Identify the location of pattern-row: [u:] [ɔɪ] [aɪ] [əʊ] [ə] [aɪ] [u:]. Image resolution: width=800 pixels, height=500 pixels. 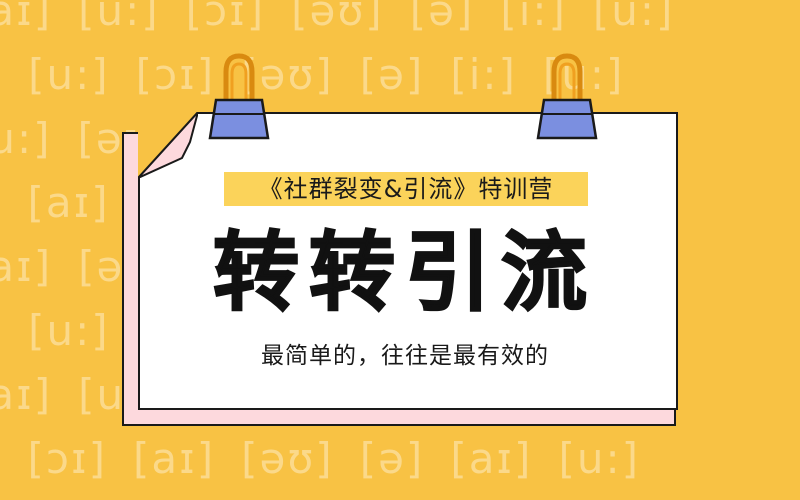
(333, 458).